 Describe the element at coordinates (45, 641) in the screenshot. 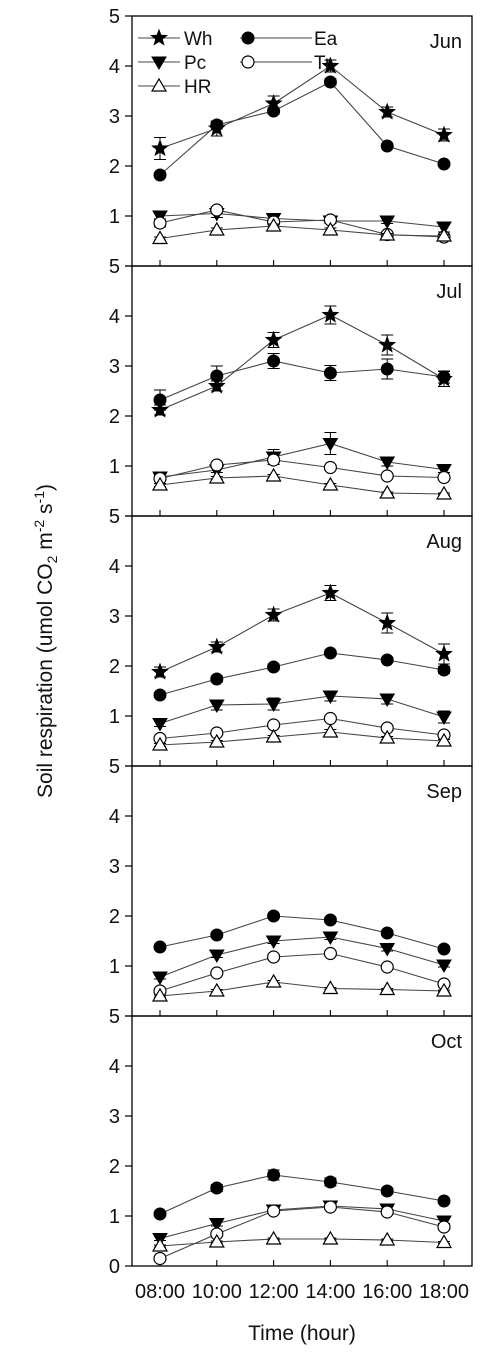

I see `y-axis-title: Soil respiration (umol CO2 m-2 s-1)` at that location.